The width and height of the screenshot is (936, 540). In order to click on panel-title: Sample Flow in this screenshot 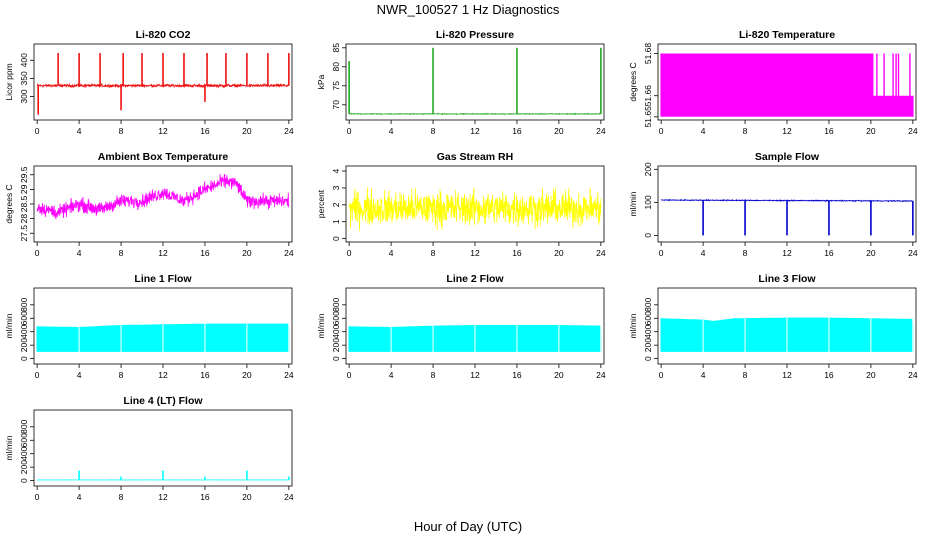, I will do `click(787, 157)`.